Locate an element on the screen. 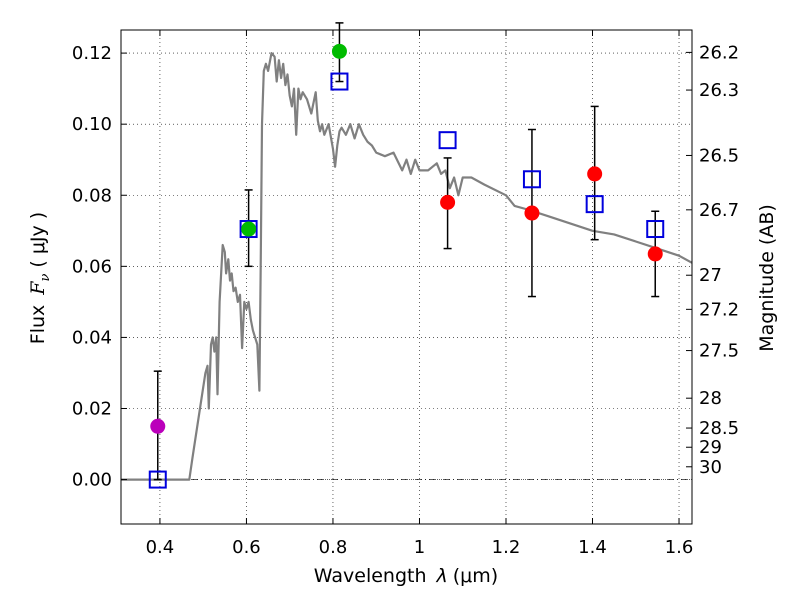 The image size is (800, 600). y-tick-label: 0.10 is located at coordinates (92, 124).